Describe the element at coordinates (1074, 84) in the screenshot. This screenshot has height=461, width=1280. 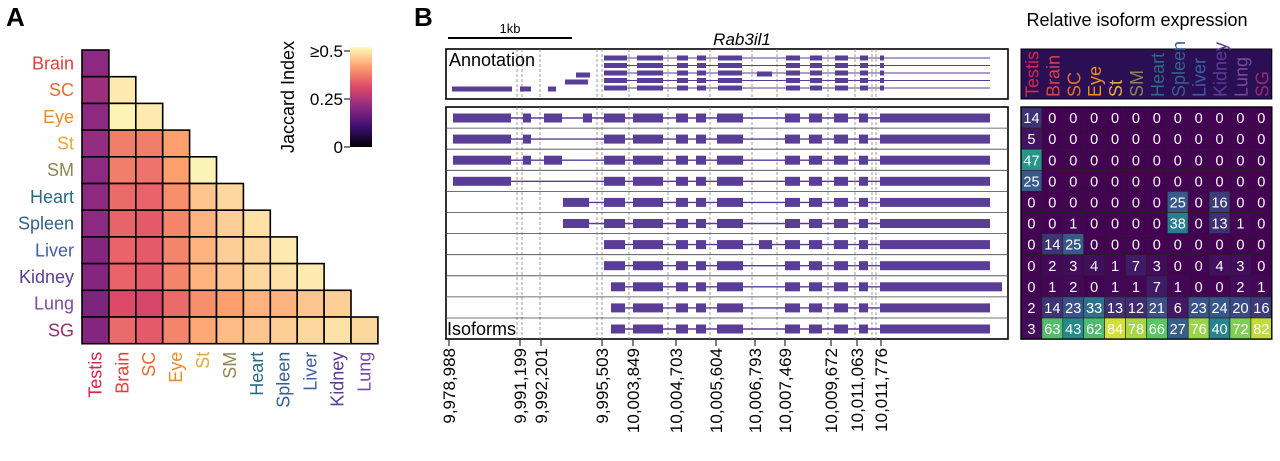
I see `expr-col-label-sc: SC` at that location.